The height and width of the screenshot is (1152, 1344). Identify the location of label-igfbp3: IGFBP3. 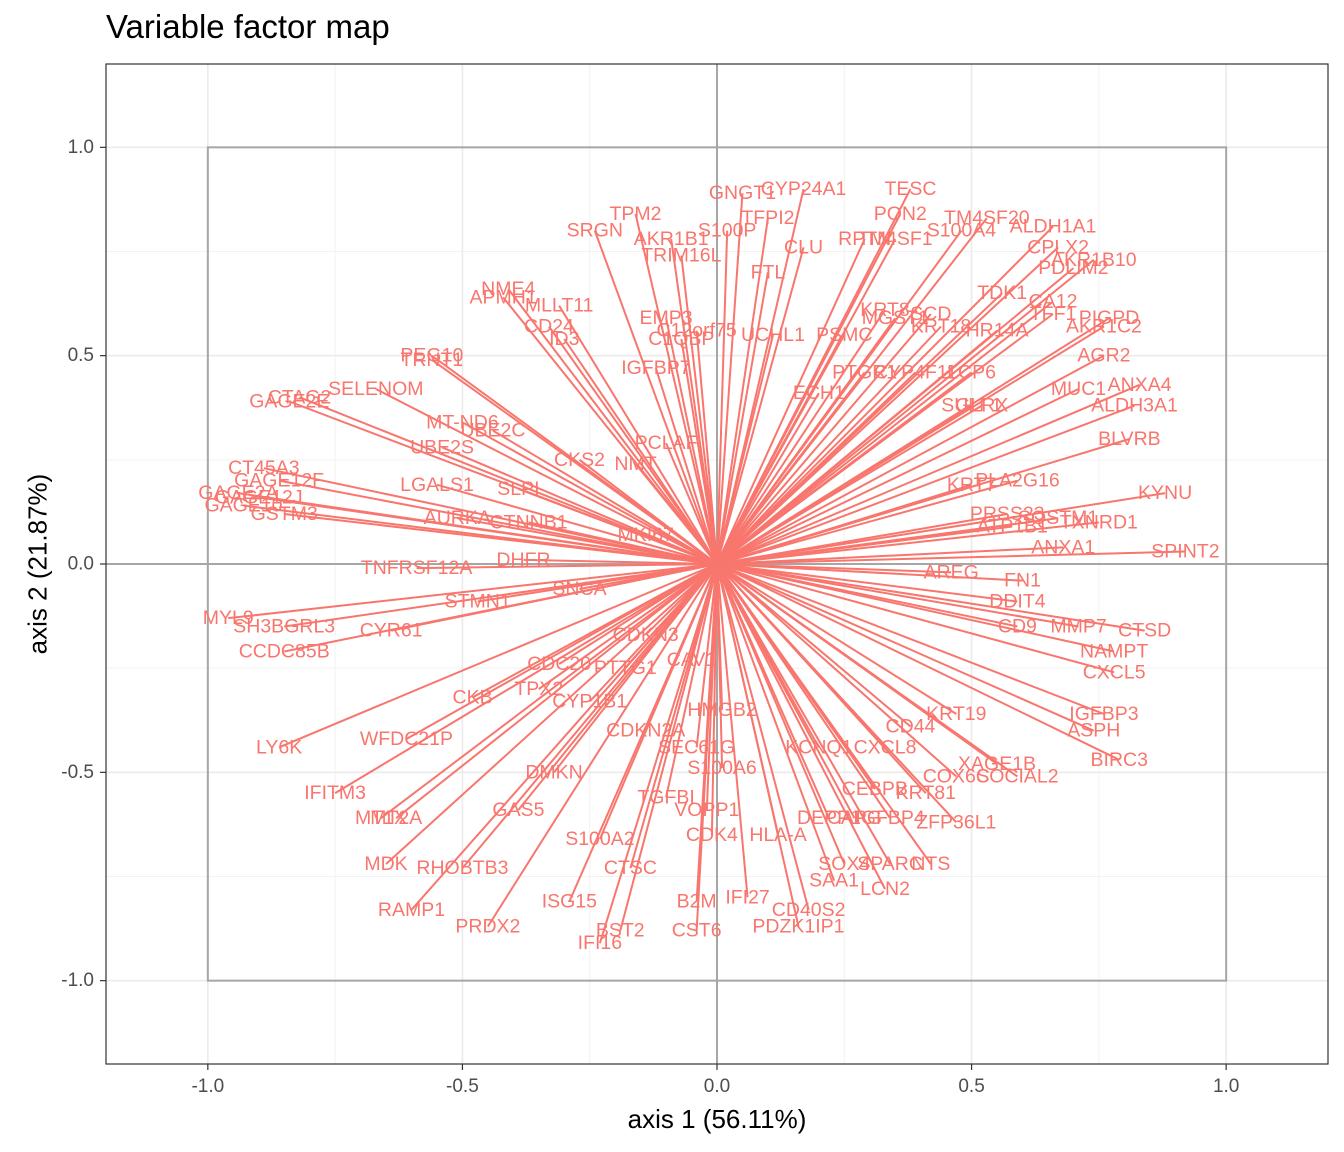
(1103, 714).